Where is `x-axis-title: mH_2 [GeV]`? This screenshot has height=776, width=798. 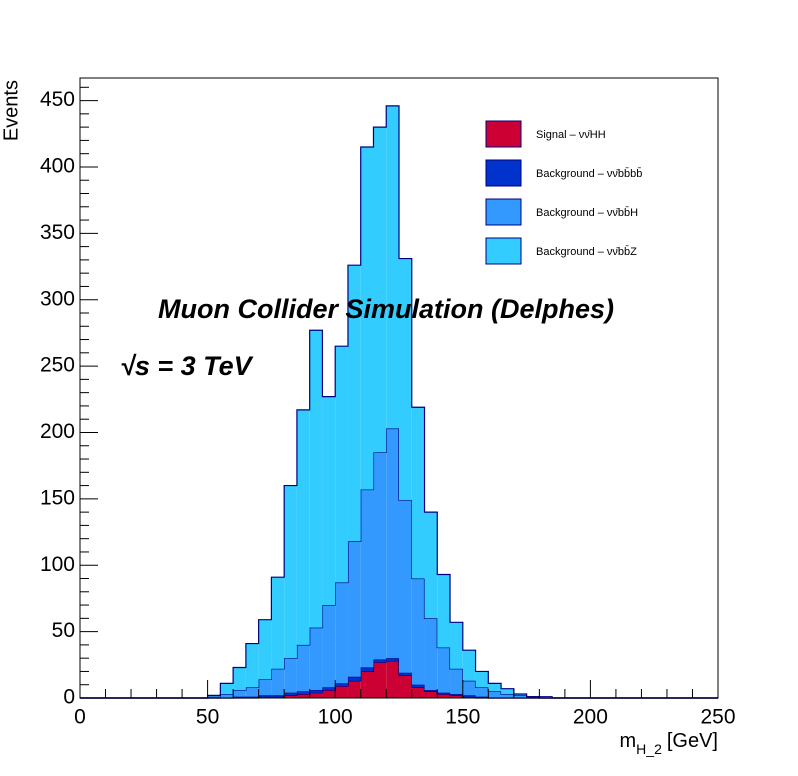 x-axis-title: mH_2 [GeV] is located at coordinates (669, 743).